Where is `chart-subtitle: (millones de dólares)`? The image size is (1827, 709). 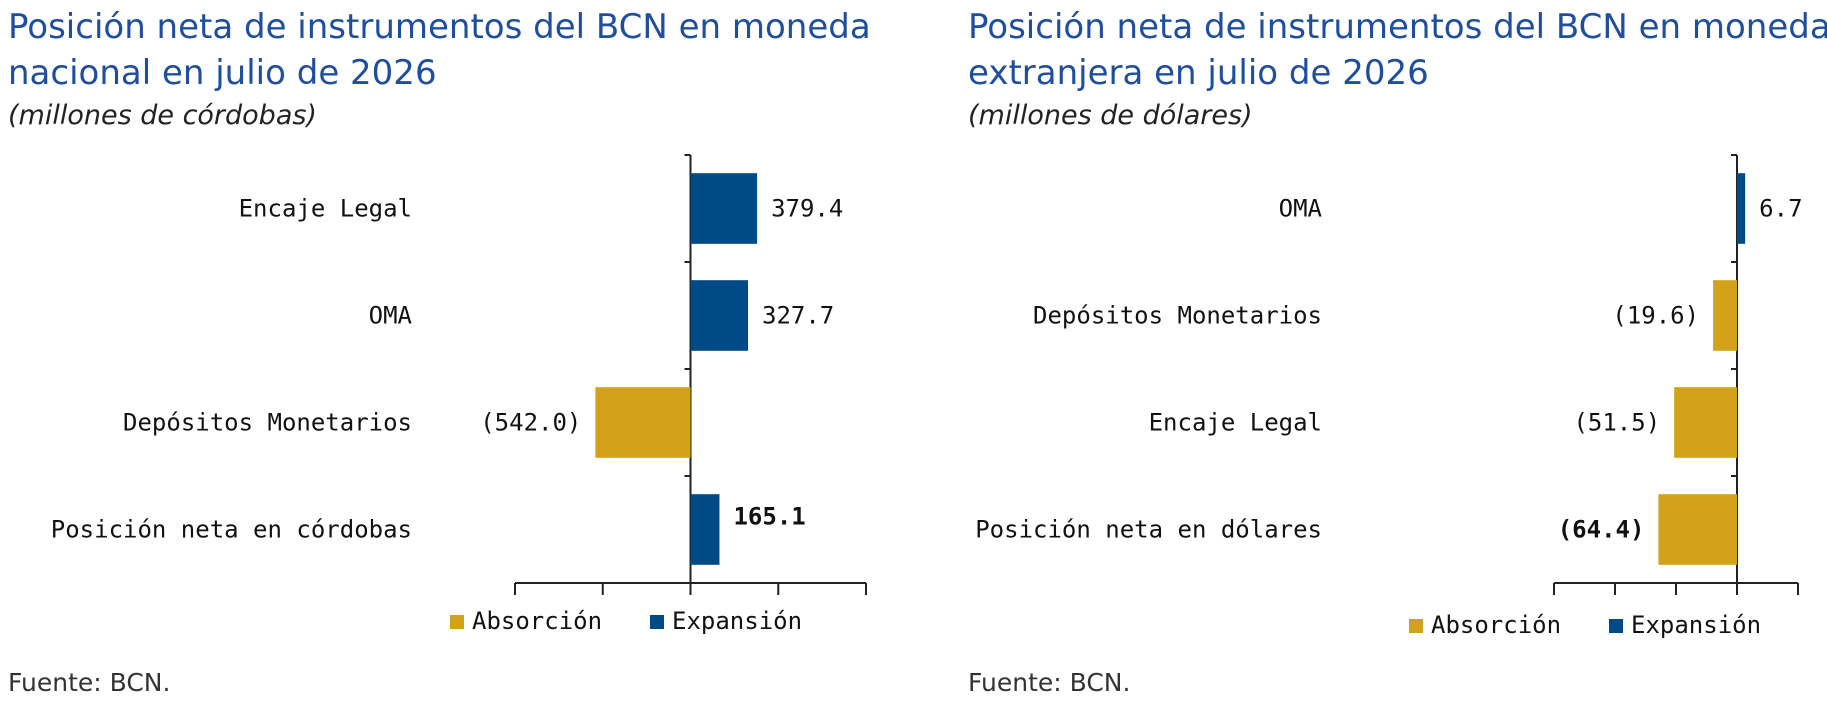 chart-subtitle: (millones de dólares) is located at coordinates (1110, 115).